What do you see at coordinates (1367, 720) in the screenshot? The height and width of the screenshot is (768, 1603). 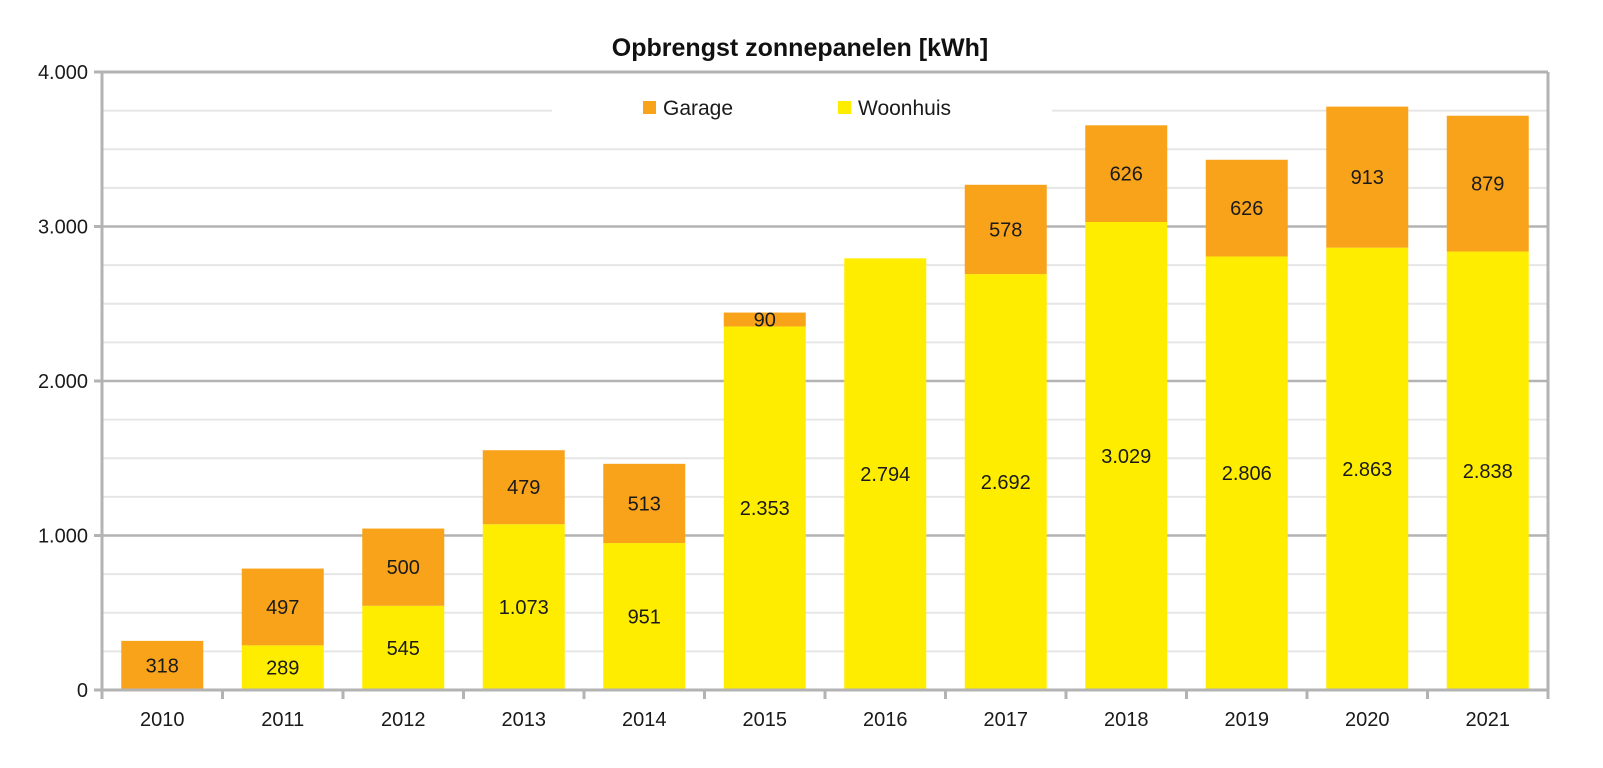 I see `x-tick-label: 2020` at bounding box center [1367, 720].